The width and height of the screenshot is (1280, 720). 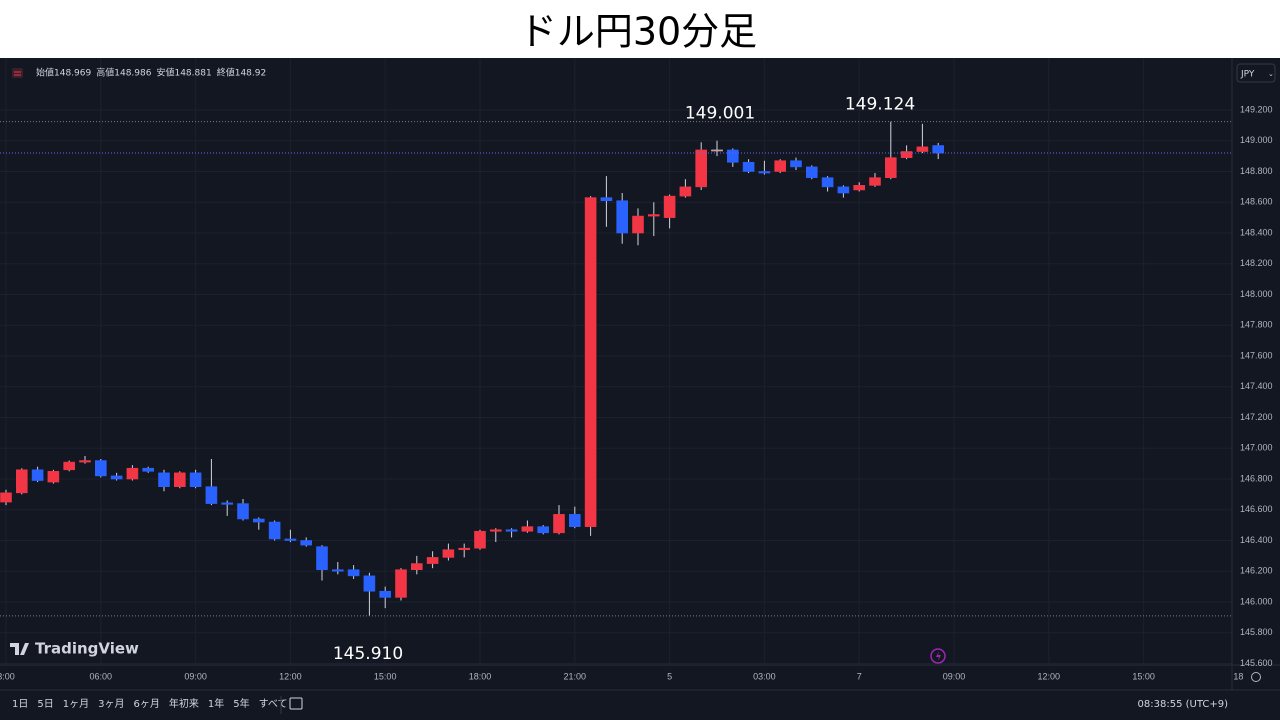 I want to click on x-tick-label: 15:00, so click(x=1143, y=676).